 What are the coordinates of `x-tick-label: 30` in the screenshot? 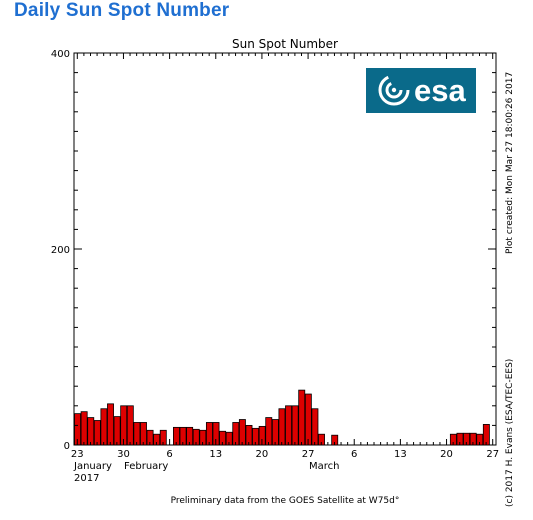 It's located at (123, 454).